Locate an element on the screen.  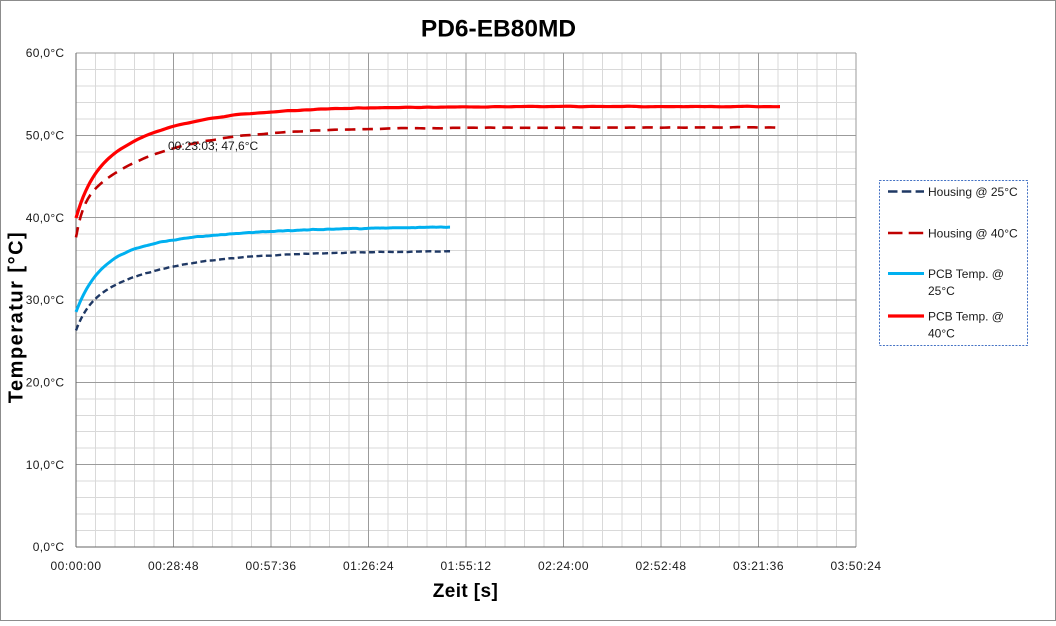
svg-text: 0,0°C is located at coordinates (49, 547).